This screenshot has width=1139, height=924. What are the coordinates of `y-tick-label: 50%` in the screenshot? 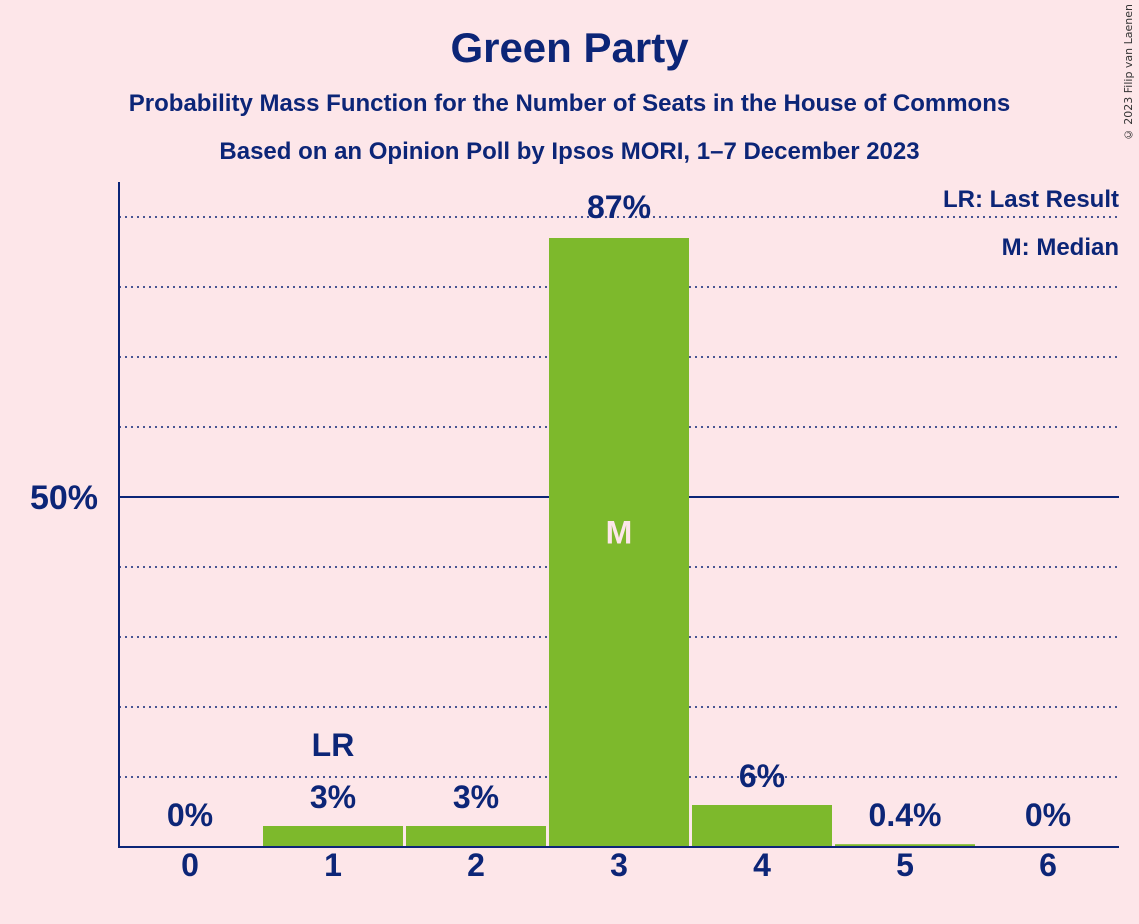 It's located at (64, 498).